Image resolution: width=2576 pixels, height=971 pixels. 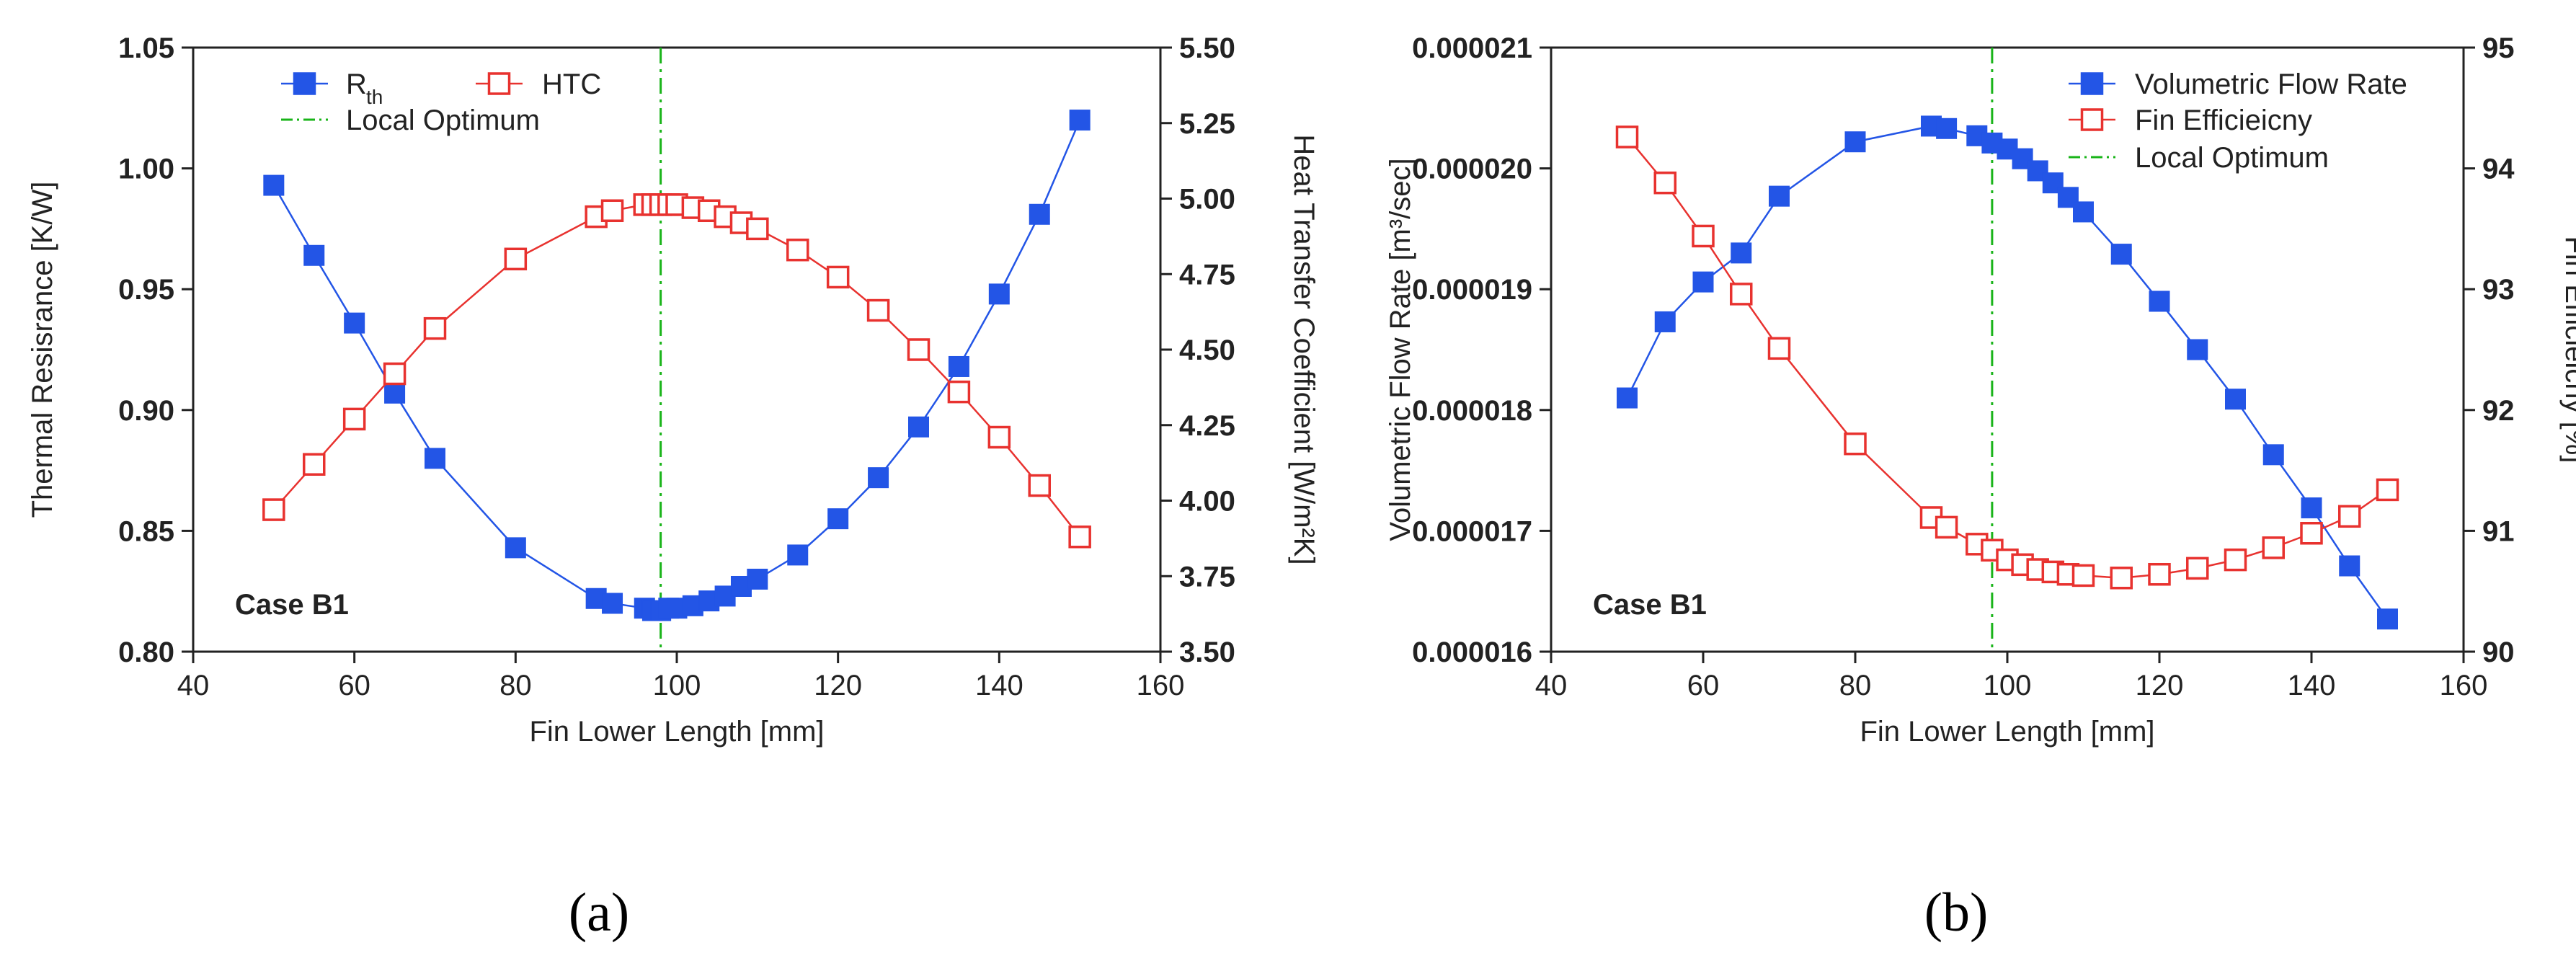 What do you see at coordinates (1472, 652) in the screenshot?
I see `y-left-tick-label: 0.000016` at bounding box center [1472, 652].